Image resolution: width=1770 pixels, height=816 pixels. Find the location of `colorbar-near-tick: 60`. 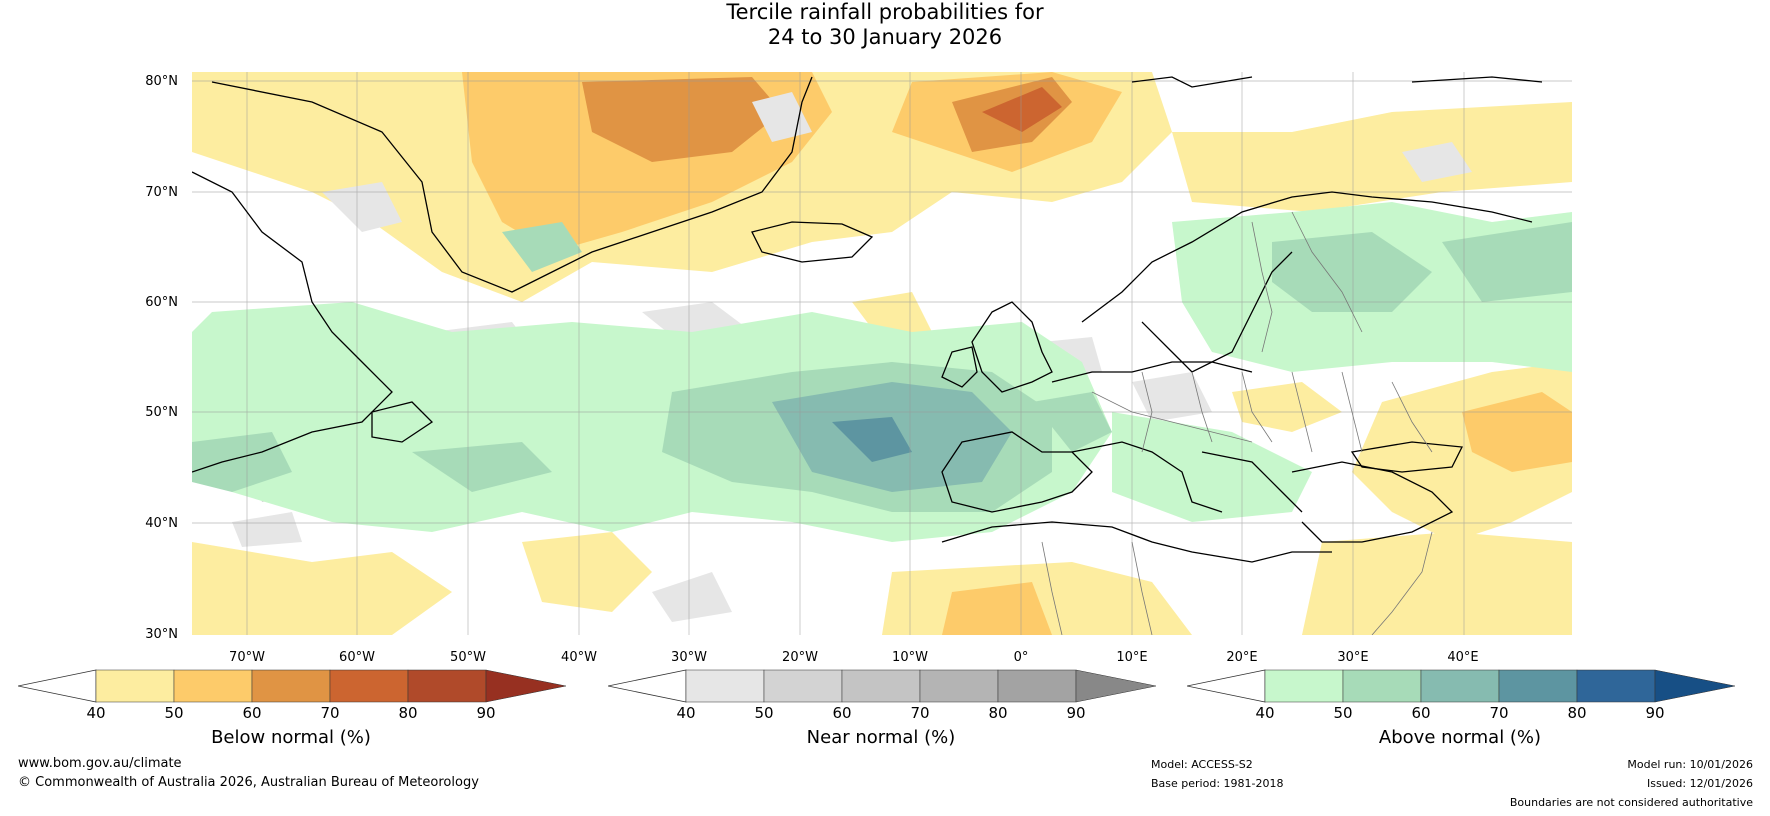

colorbar-near-tick: 60 is located at coordinates (842, 713).